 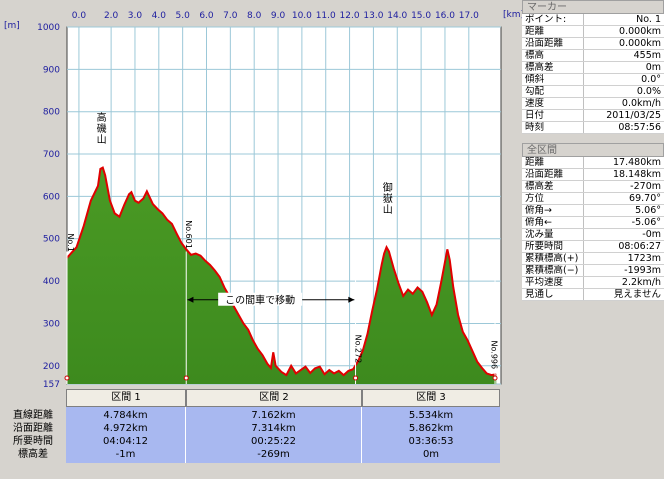 What do you see at coordinates (326, 16) in the screenshot?
I see `x-tick-label: 11.0` at bounding box center [326, 16].